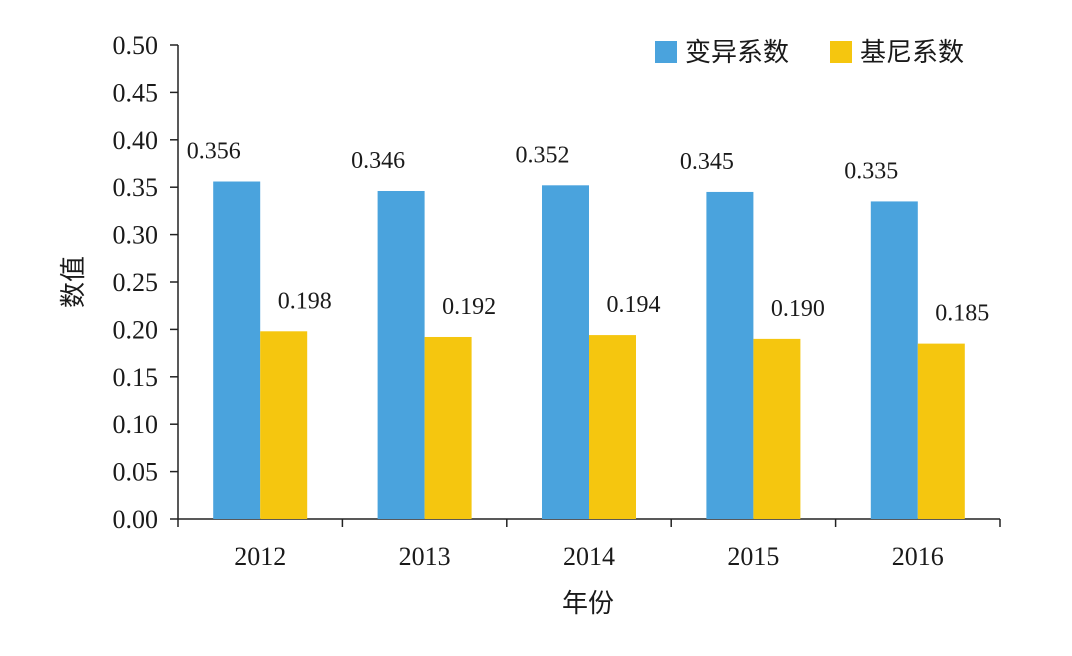 This screenshot has width=1072, height=656. What do you see at coordinates (871, 171) in the screenshot?
I see `data-label: 0.335` at bounding box center [871, 171].